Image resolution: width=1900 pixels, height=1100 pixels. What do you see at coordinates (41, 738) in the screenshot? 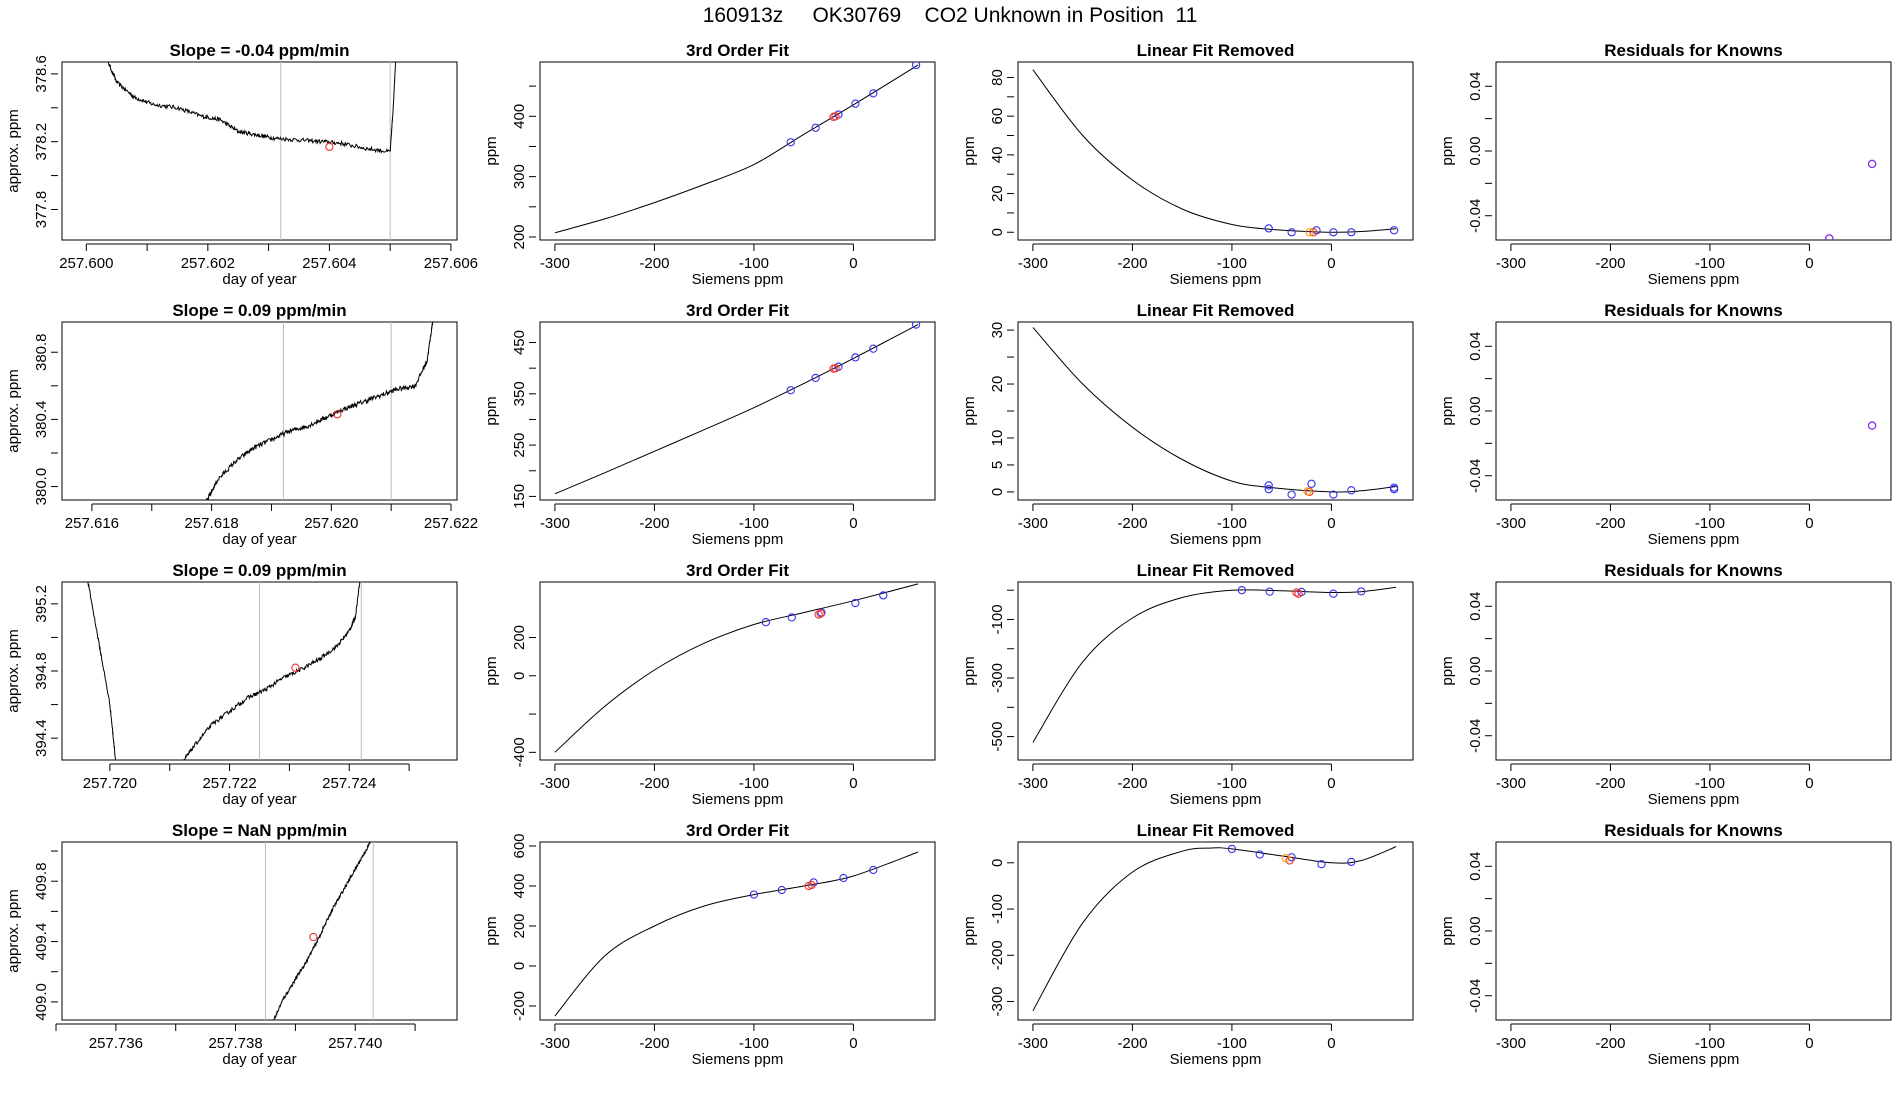
I see `y-tick-label: 394.4` at bounding box center [41, 738].